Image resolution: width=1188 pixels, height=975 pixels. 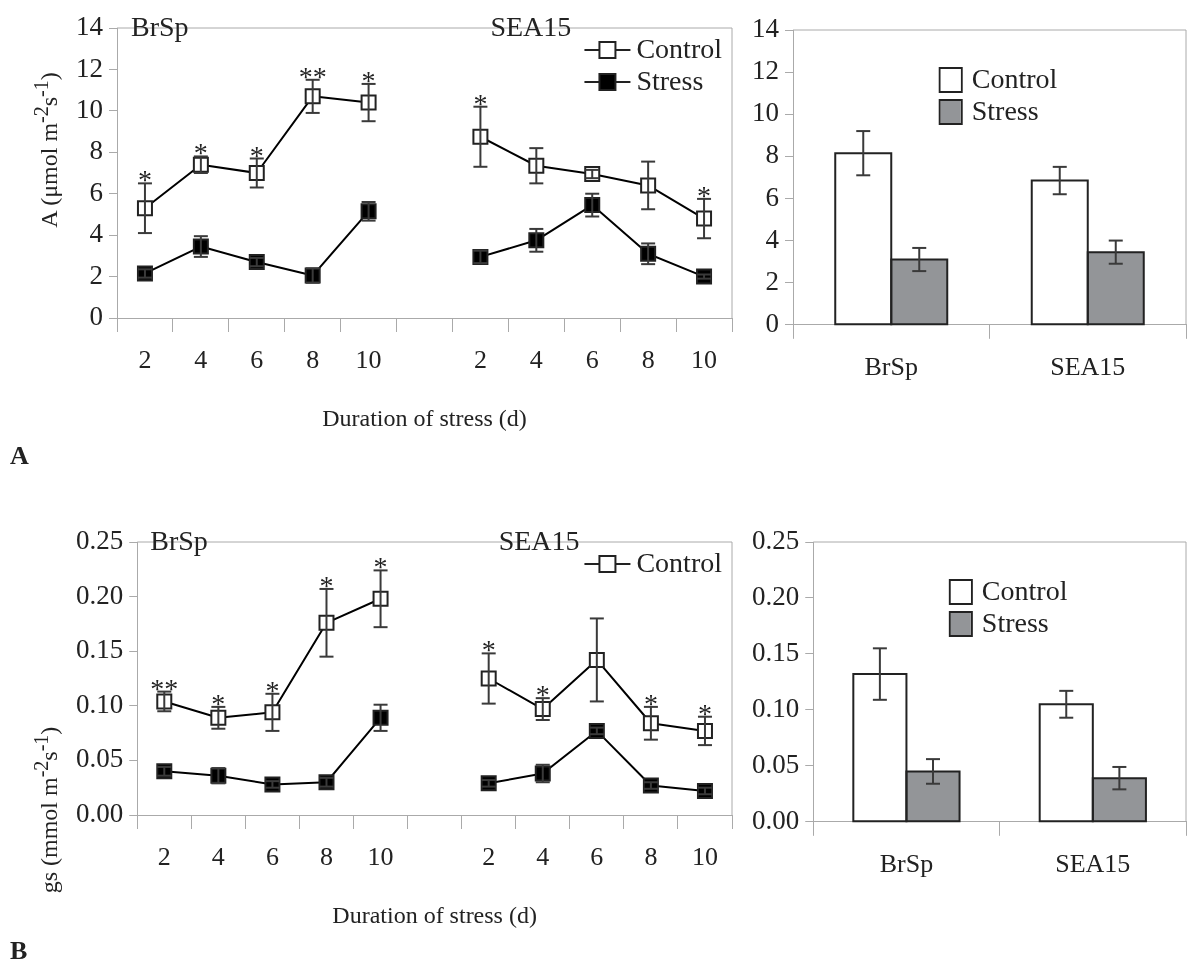 What do you see at coordinates (19, 950) in the screenshot?
I see `text: B` at bounding box center [19, 950].